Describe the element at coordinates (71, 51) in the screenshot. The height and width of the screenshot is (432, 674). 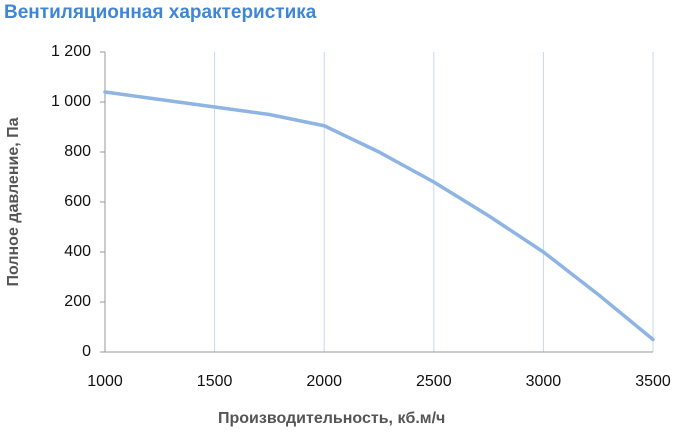
I see `y-tick-label: 1 200` at that location.